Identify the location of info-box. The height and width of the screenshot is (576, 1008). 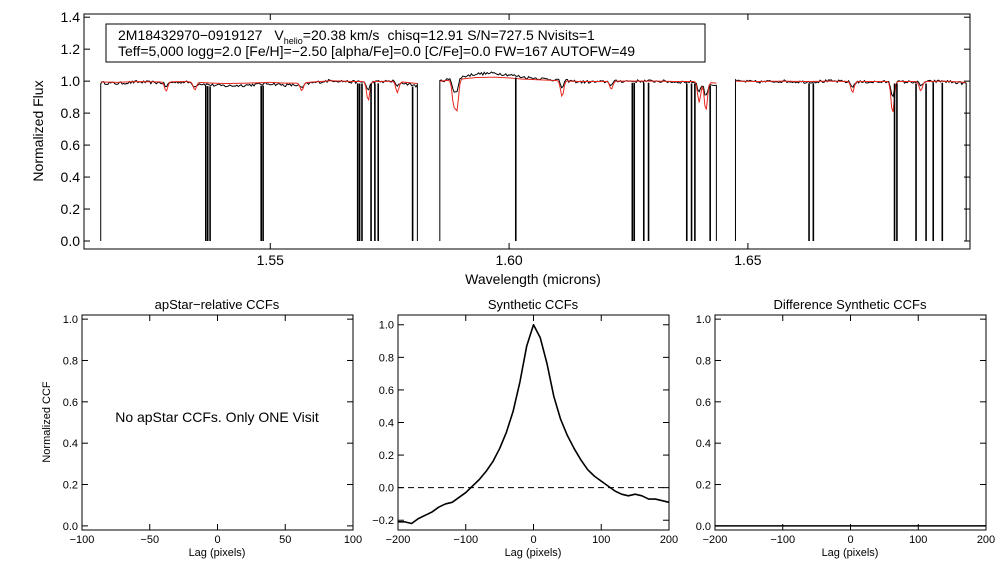
(405, 43).